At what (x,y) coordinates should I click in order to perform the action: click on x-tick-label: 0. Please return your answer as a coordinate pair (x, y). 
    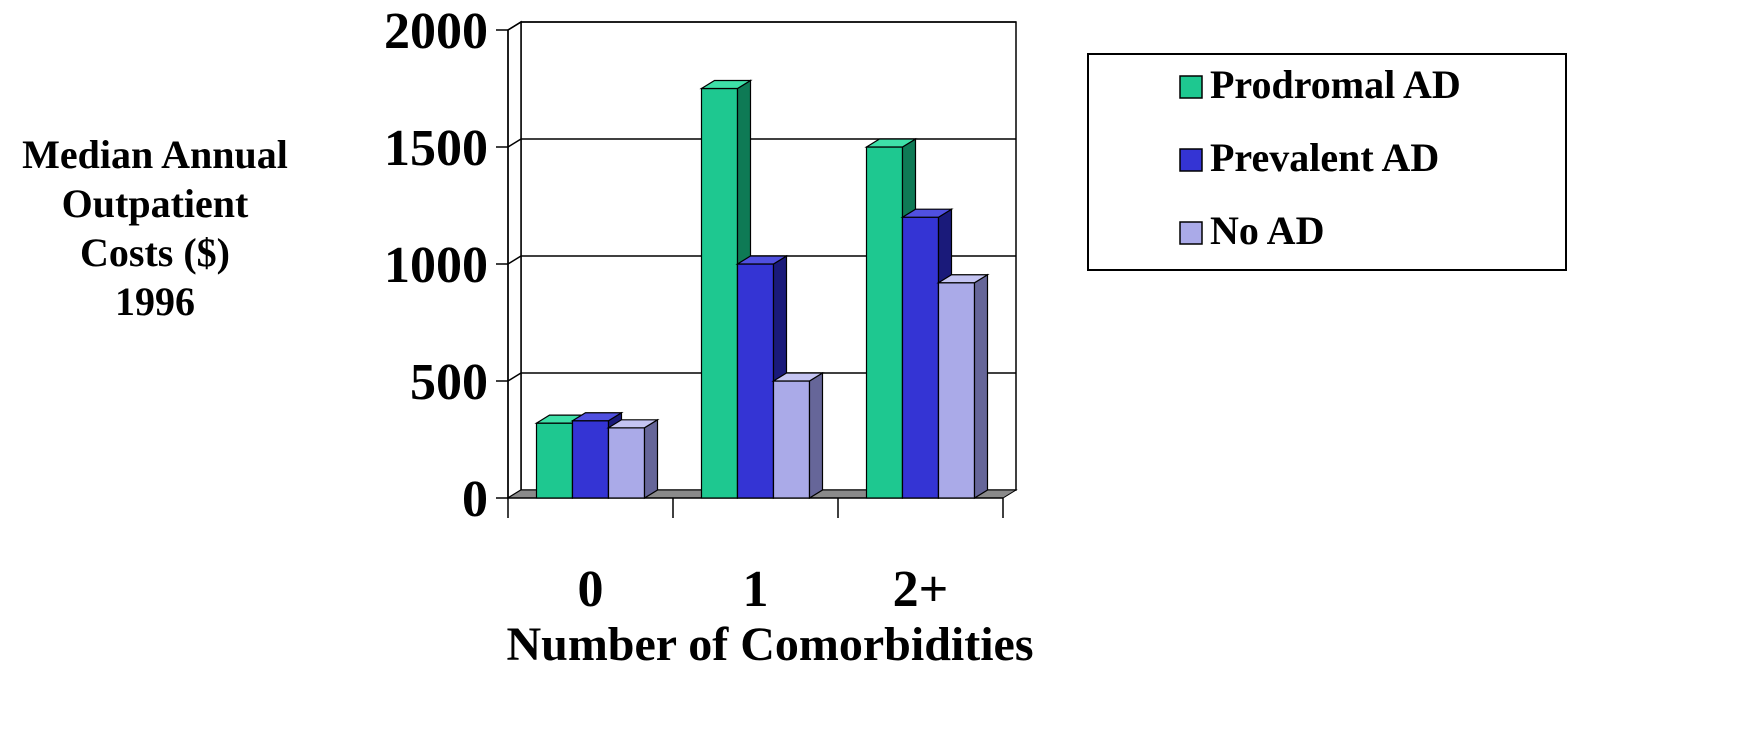
    Looking at the image, I should click on (591, 589).